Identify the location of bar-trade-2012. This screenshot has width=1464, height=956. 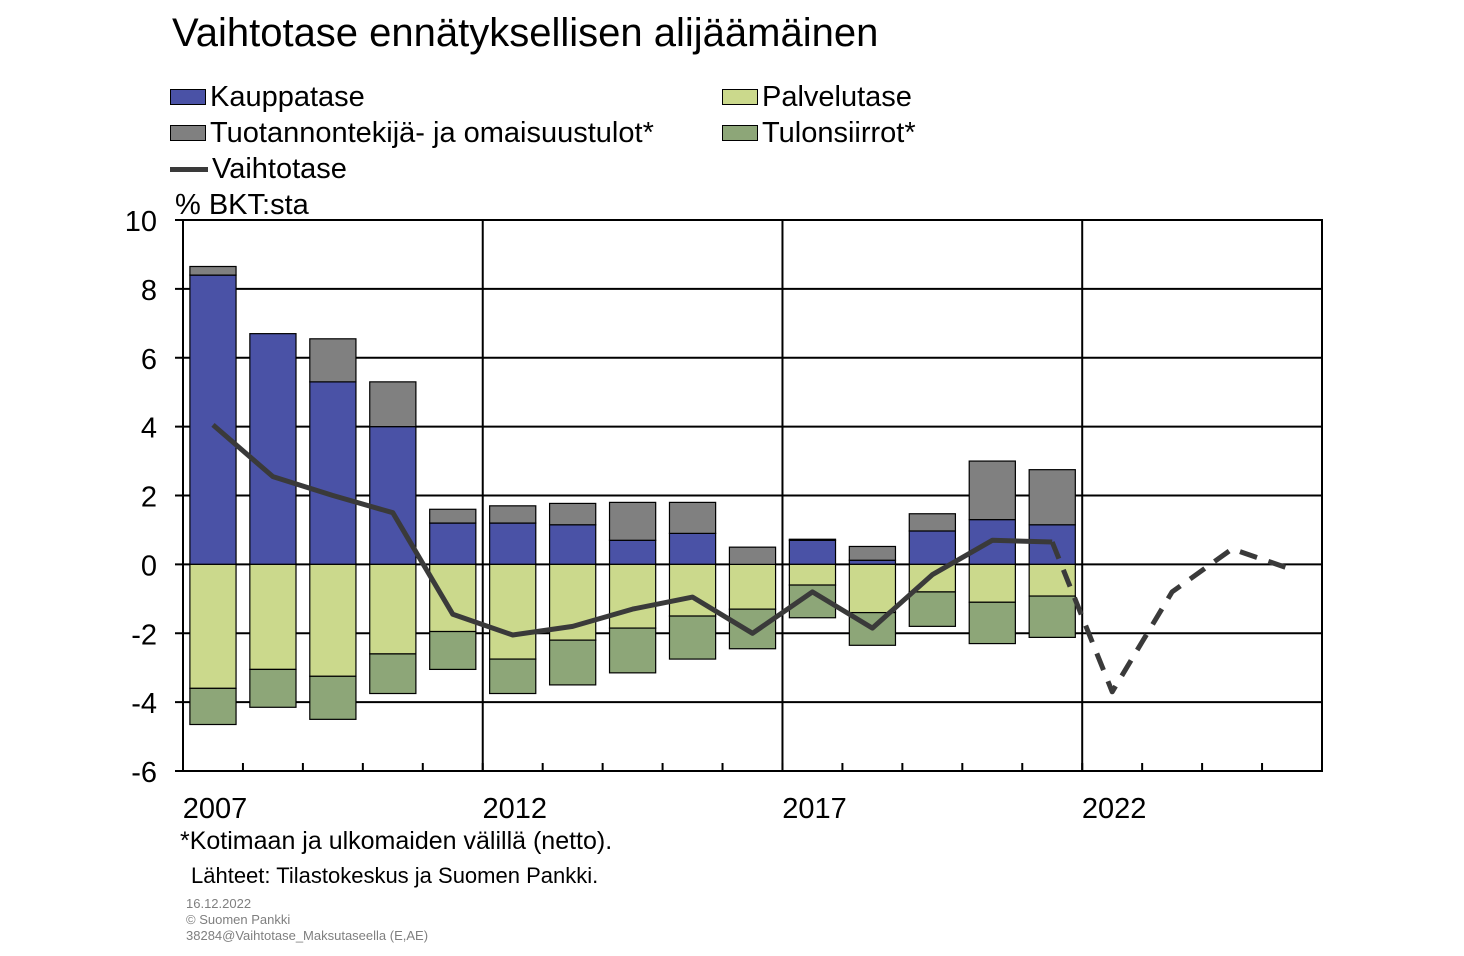
(513, 543).